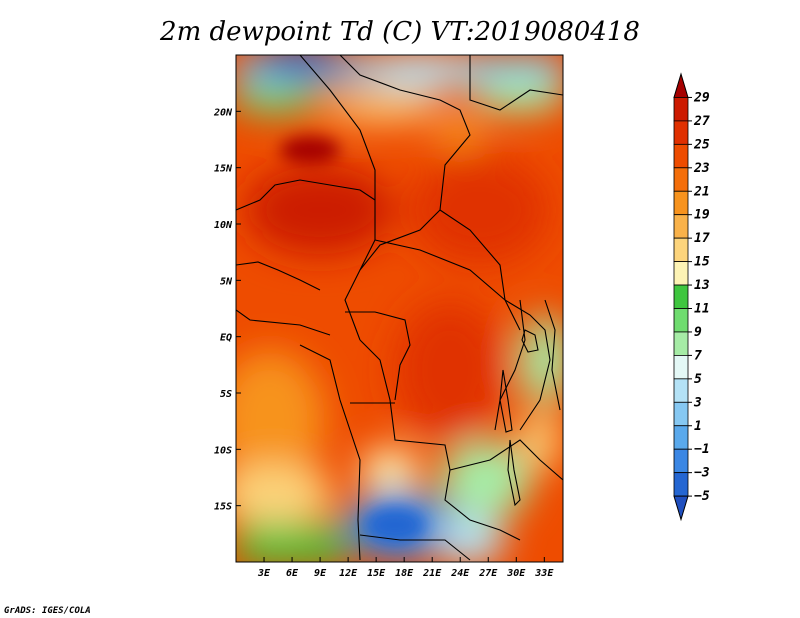 This screenshot has width=800, height=618. What do you see at coordinates (698, 355) in the screenshot?
I see `colorbar-level-label: 7` at bounding box center [698, 355].